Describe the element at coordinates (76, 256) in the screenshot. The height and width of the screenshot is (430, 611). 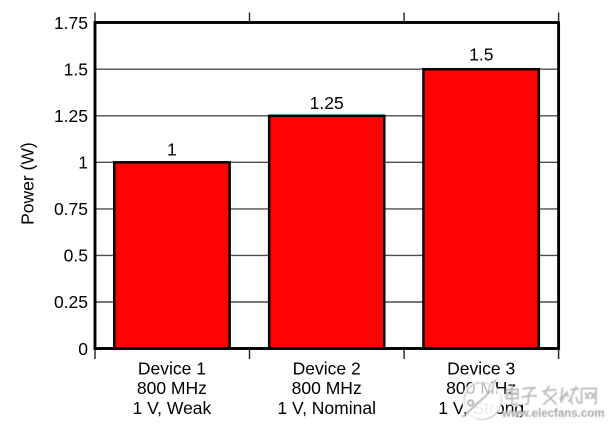
I see `svg-text: 0.5` at that location.